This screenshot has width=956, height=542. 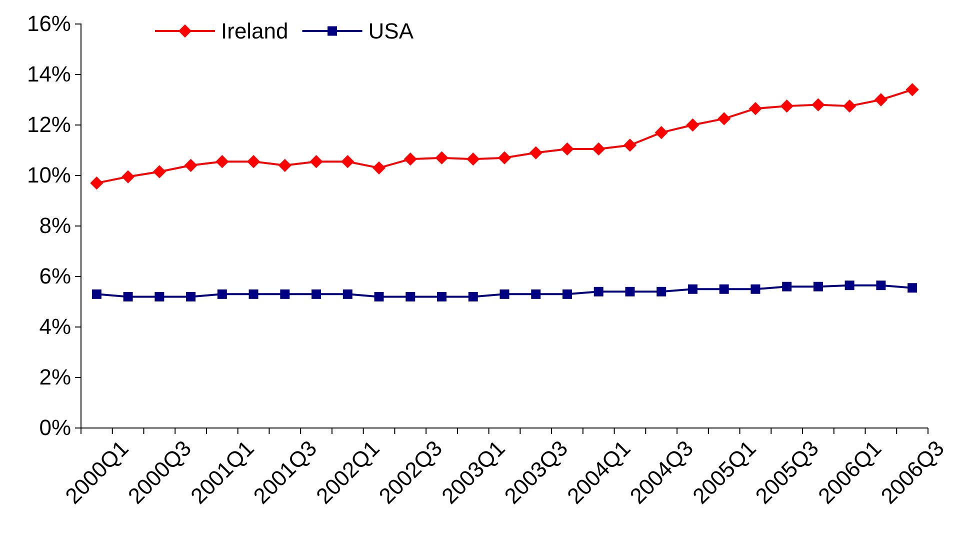 I want to click on y-tick-label: 8%, so click(x=55, y=225).